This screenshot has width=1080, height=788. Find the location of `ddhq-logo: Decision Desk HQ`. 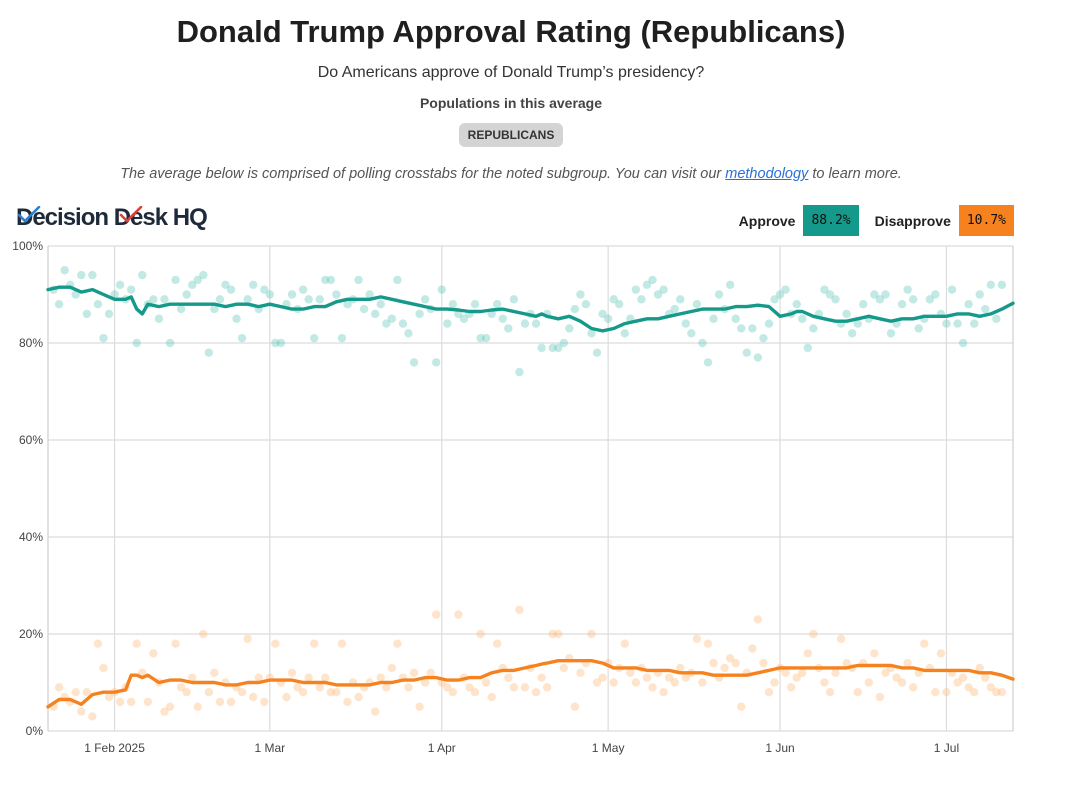

ddhq-logo: Decision Desk HQ is located at coordinates (112, 218).